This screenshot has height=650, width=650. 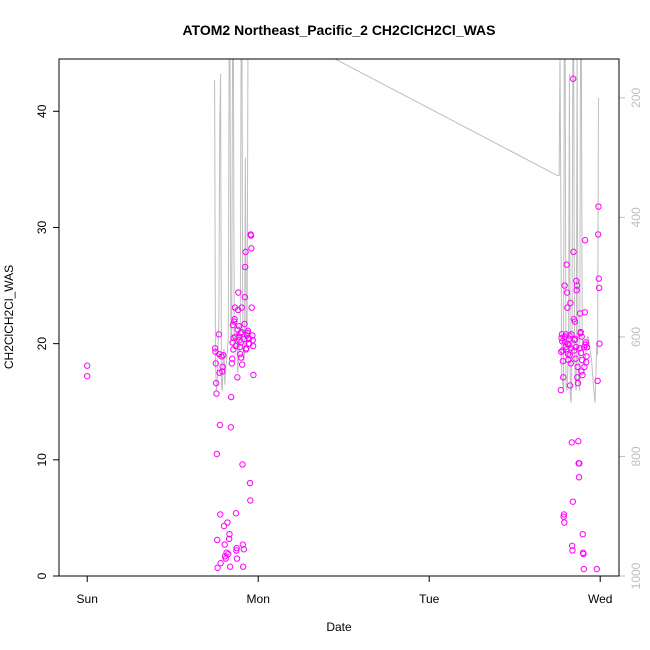 I want to click on y-axis-label: CH2ClCH2Cl_WAS, so click(x=9, y=317).